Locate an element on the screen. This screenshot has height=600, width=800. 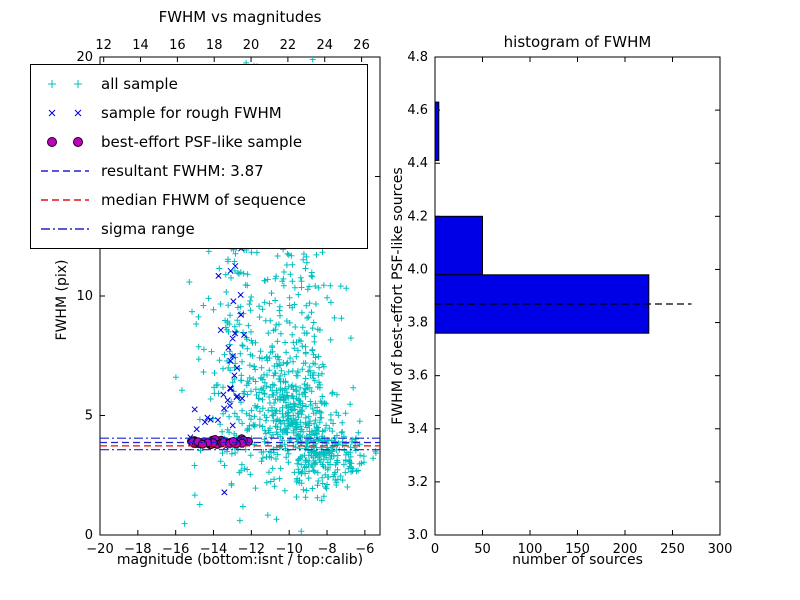
tick-label: 3.6 is located at coordinates (417, 376).